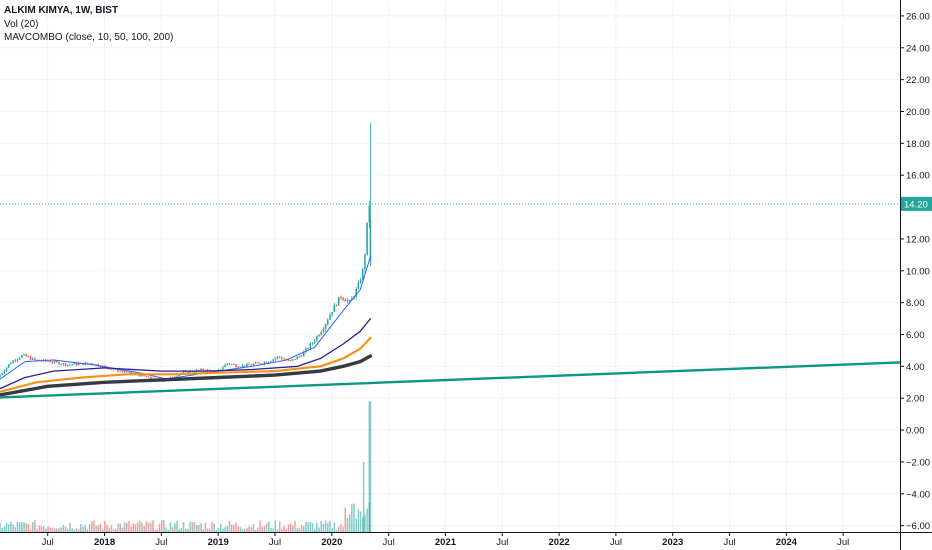 Image resolution: width=932 pixels, height=550 pixels. Describe the element at coordinates (918, 271) in the screenshot. I see `price-tick-label: 10.00` at that location.